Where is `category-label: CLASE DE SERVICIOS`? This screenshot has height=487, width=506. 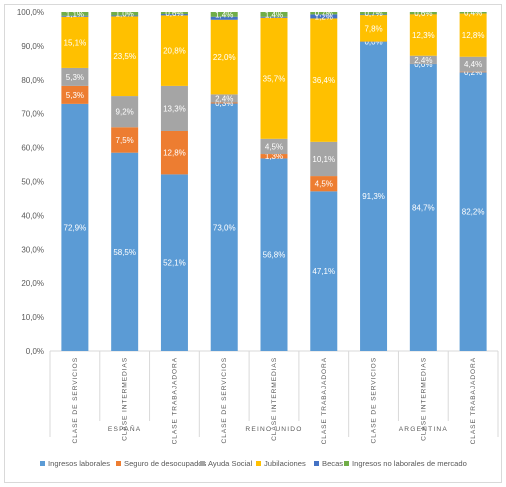
category-label: CLASE DE SERVICIOS is located at coordinates (224, 400).